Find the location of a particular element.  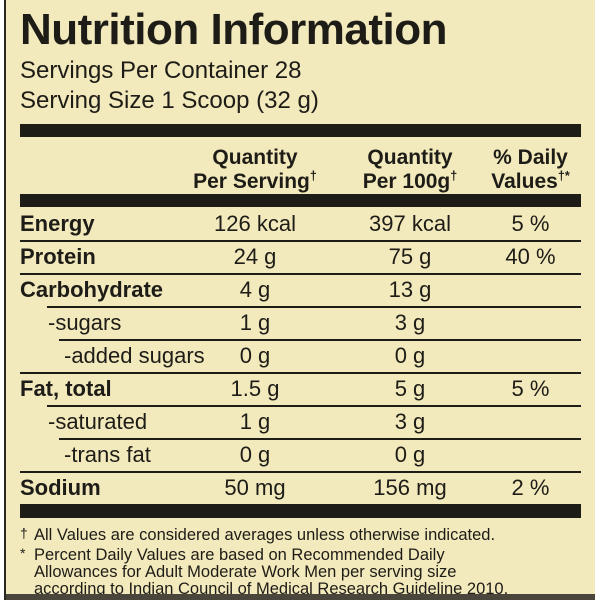

quantity-per-serving-value: 24 g is located at coordinates (255, 256).